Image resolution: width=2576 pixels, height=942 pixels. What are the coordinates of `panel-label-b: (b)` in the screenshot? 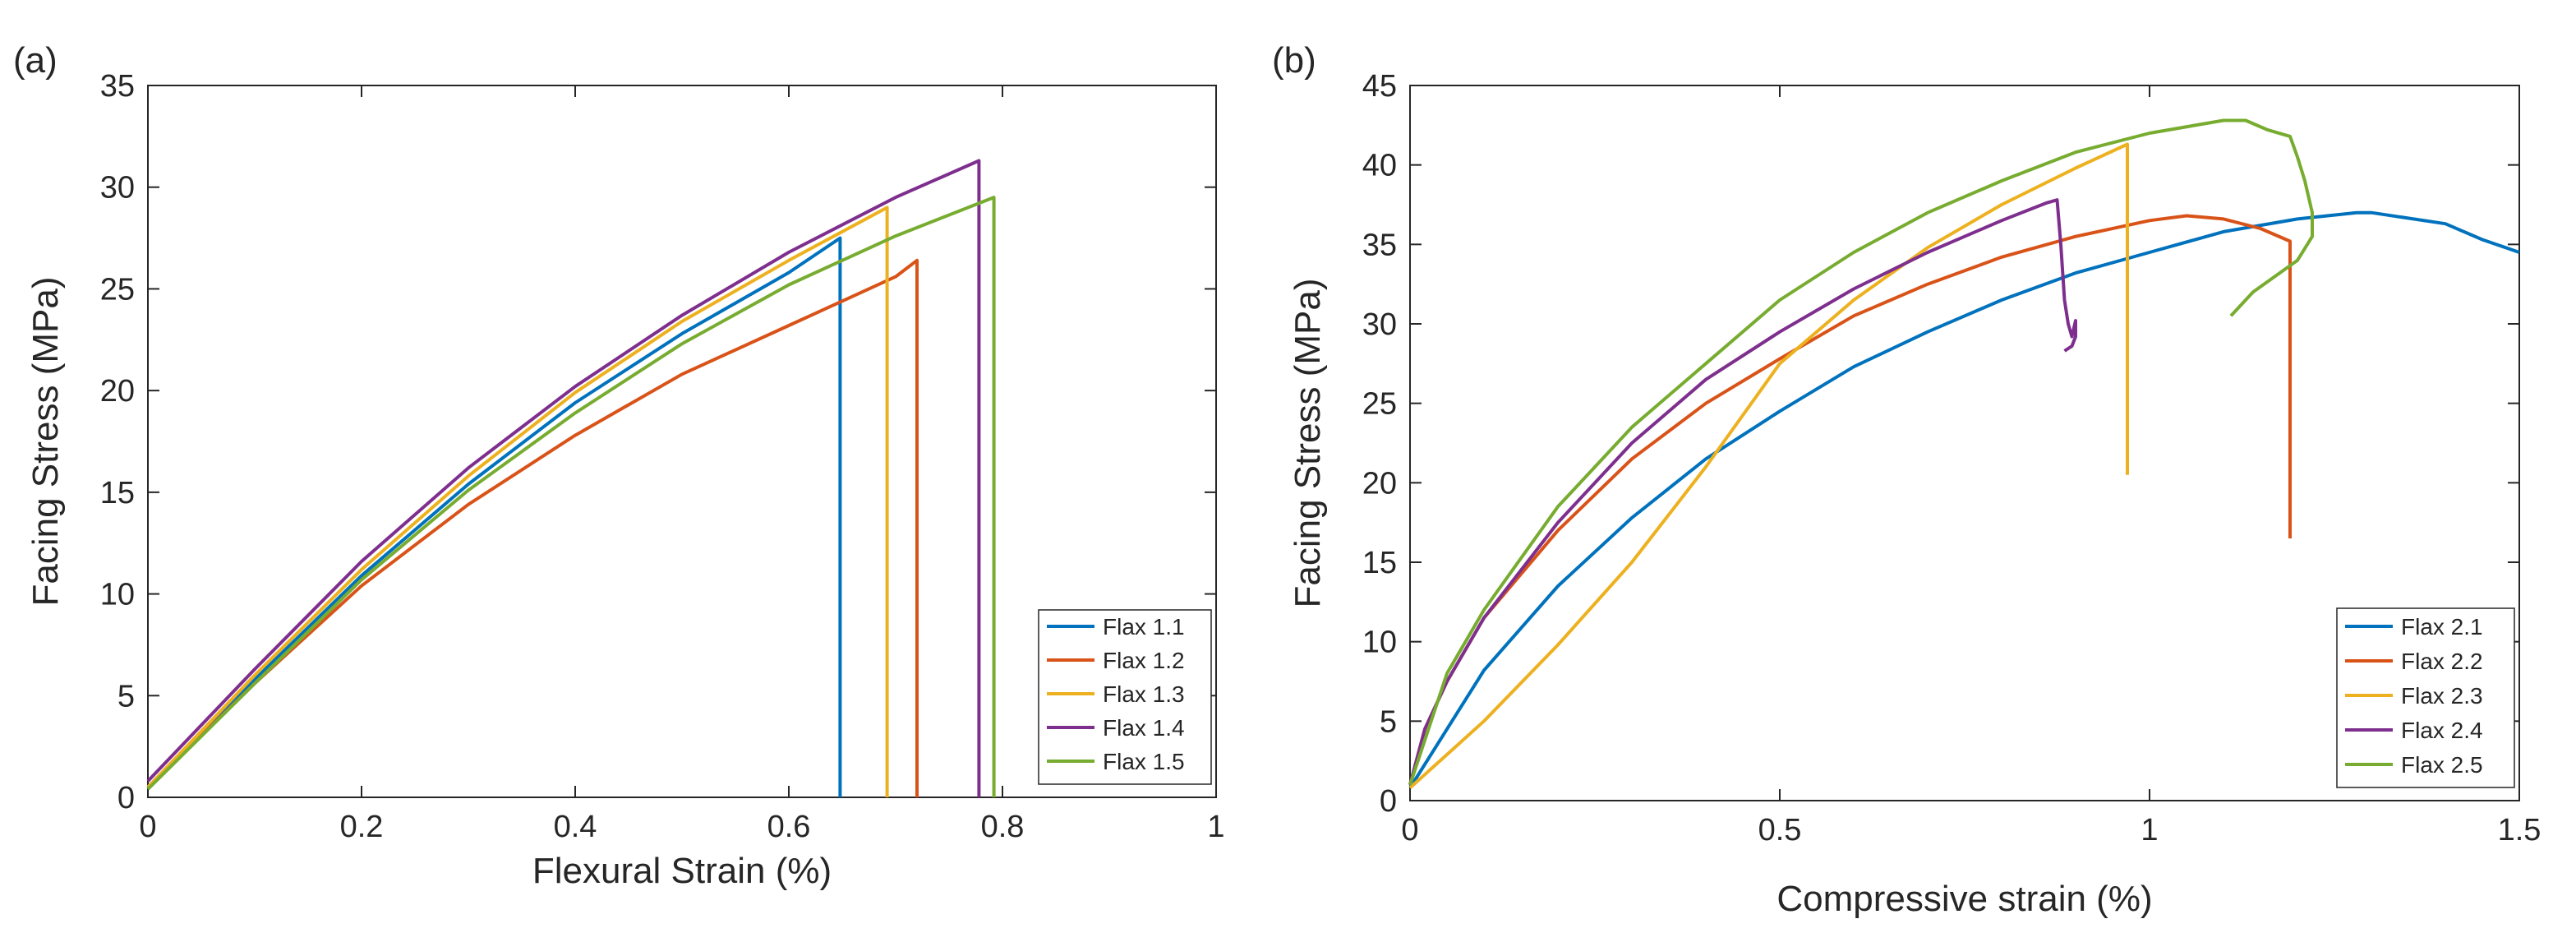 It's located at (1294, 61).